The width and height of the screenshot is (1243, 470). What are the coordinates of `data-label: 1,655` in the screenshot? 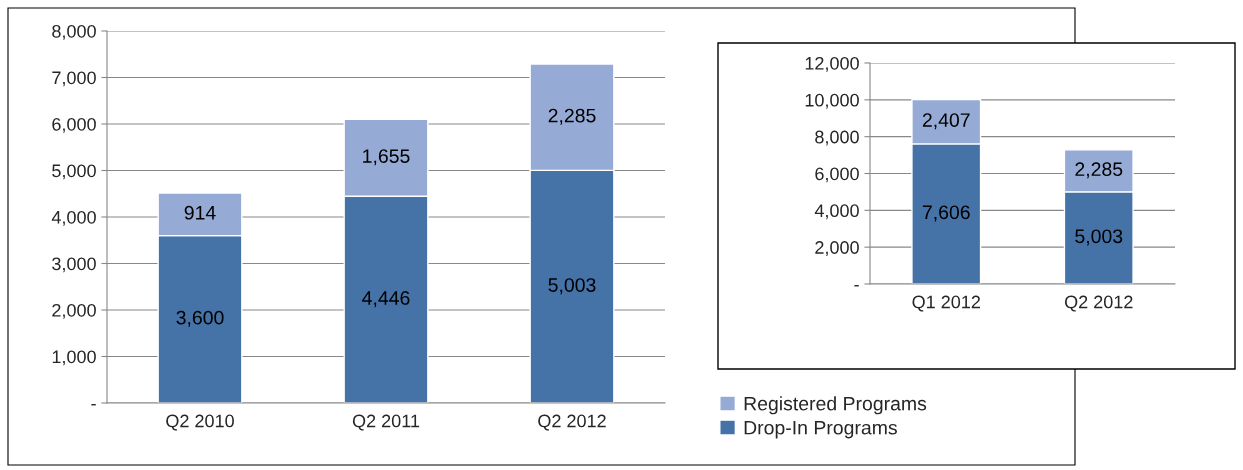 It's located at (386, 157).